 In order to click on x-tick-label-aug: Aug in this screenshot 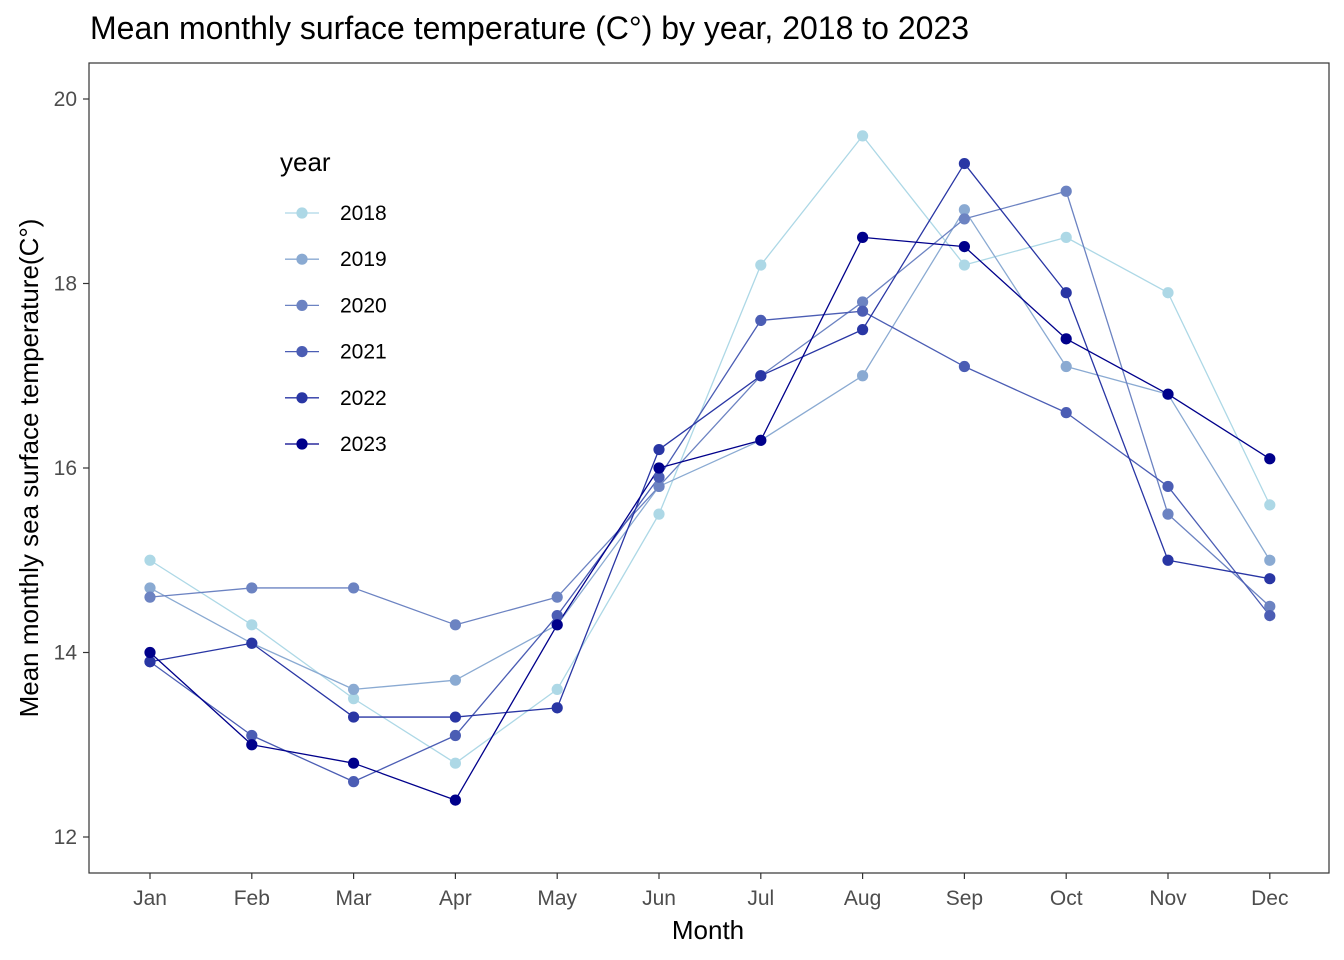, I will do `click(862, 898)`.